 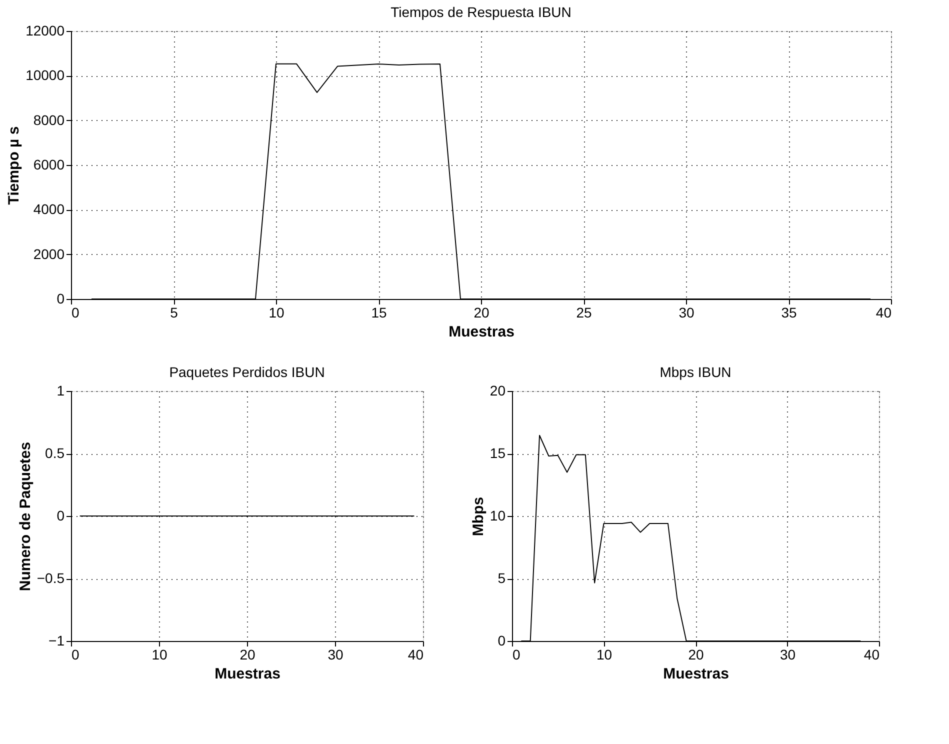 What do you see at coordinates (379, 312) in the screenshot?
I see `x-tick-label: 15` at bounding box center [379, 312].